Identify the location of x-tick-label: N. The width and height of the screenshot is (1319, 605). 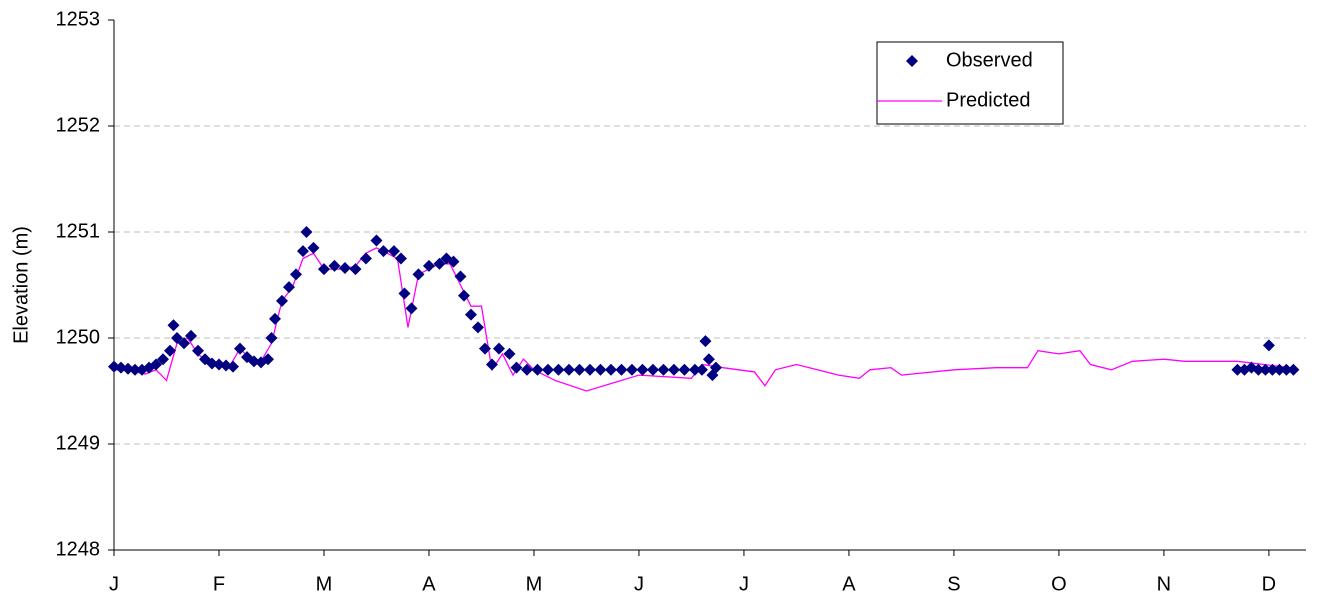
(1164, 584).